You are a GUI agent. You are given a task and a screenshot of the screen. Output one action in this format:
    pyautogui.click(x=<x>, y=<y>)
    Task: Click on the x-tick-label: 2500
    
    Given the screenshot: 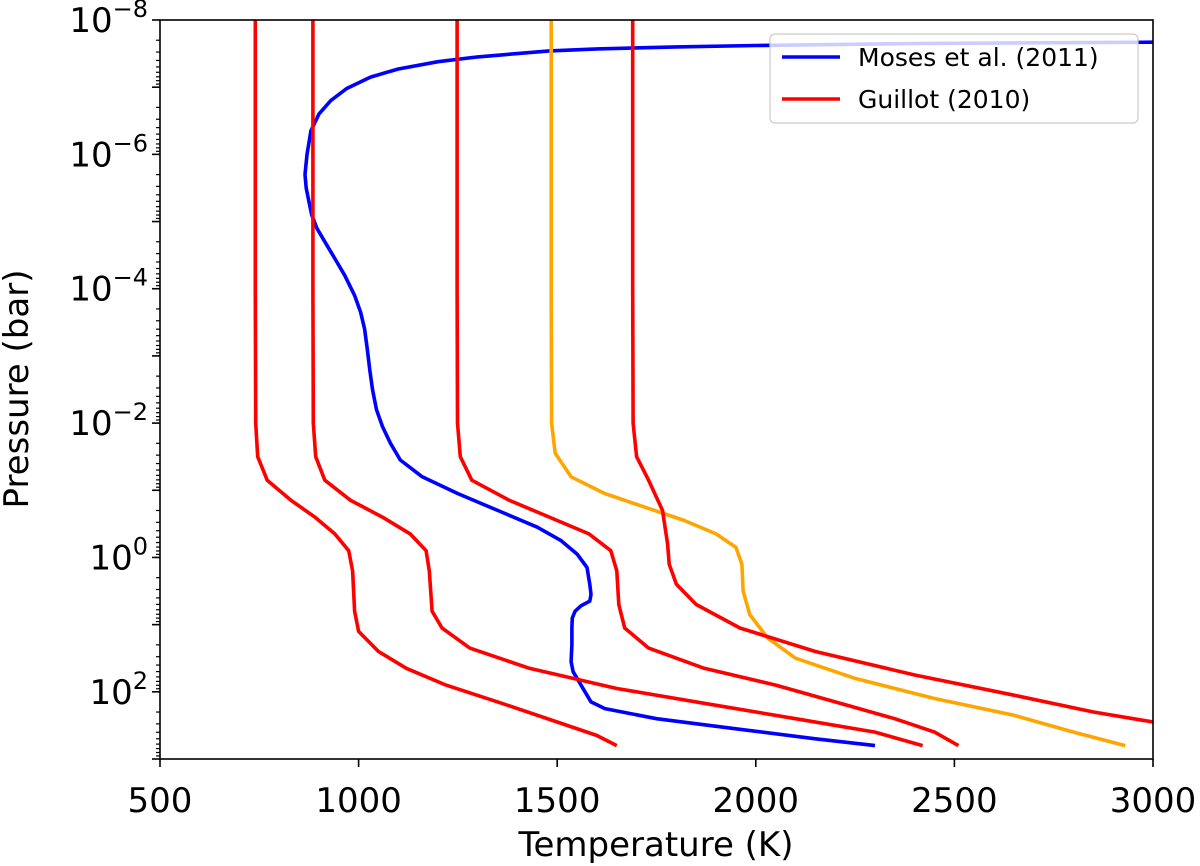 What is the action you would take?
    pyautogui.click(x=954, y=801)
    